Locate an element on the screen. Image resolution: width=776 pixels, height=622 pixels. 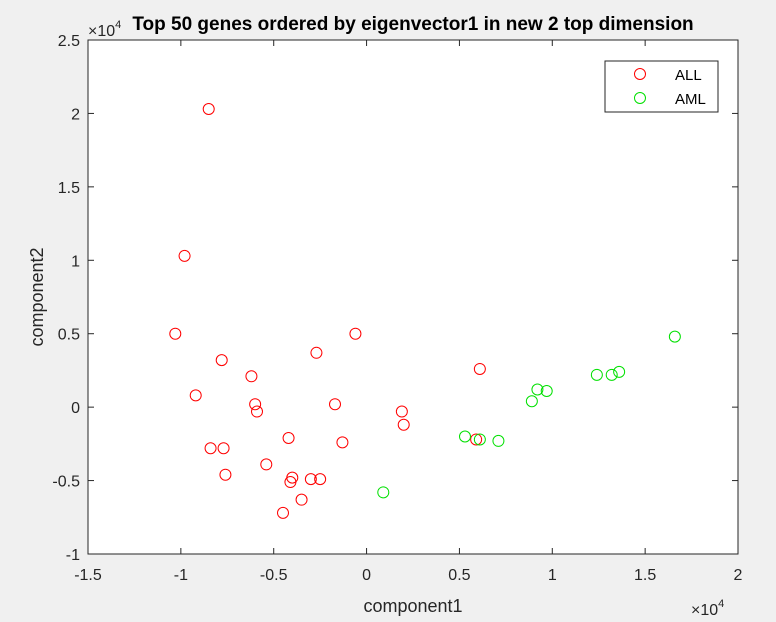
legend-marker-all is located at coordinates (640, 74).